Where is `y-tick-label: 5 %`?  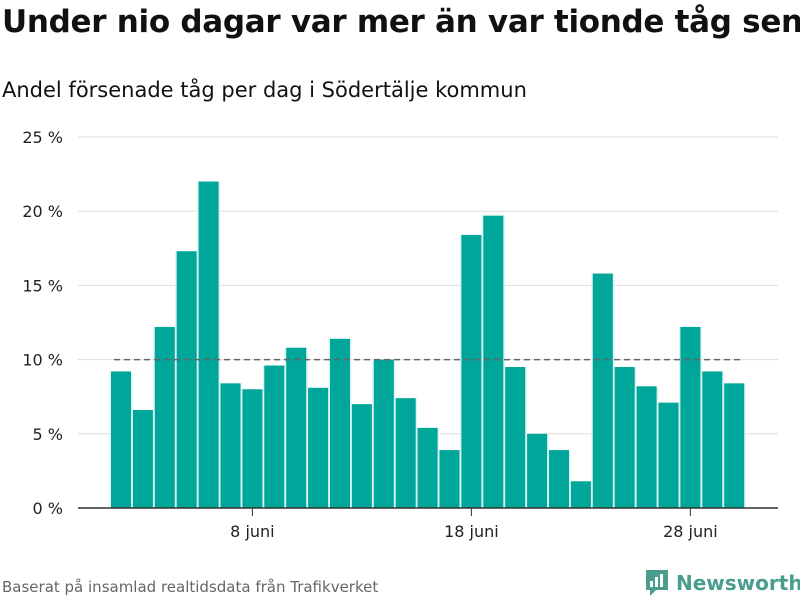 y-tick-label: 5 % is located at coordinates (48, 434).